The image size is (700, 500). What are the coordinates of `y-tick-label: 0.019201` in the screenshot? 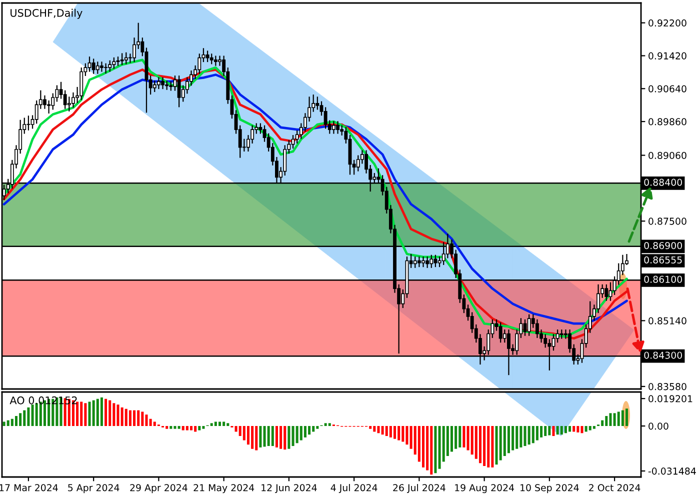 It's located at (670, 398).